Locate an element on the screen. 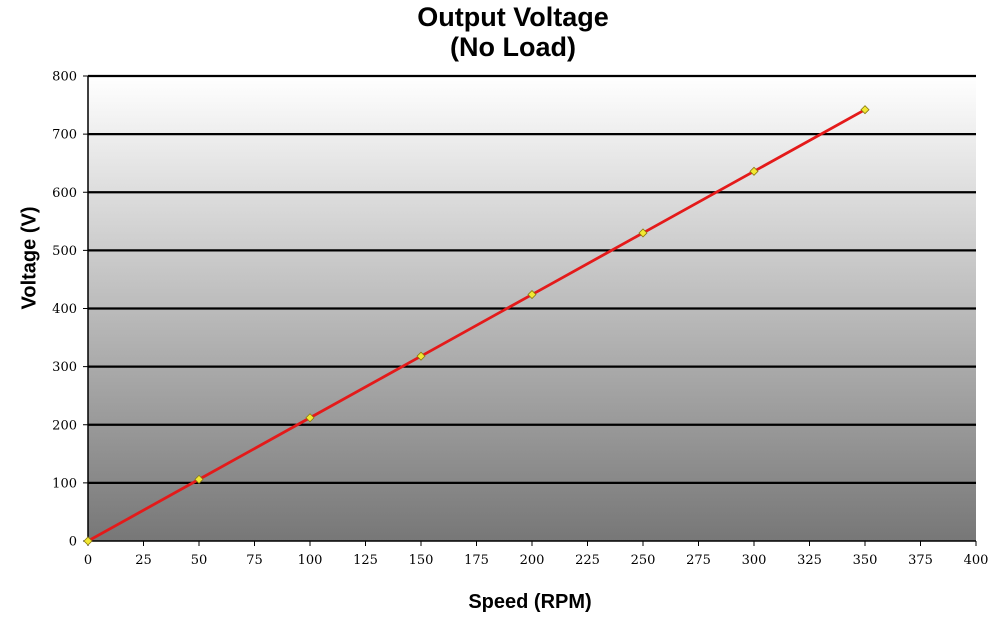  y-tick-label: 400 is located at coordinates (64, 309).